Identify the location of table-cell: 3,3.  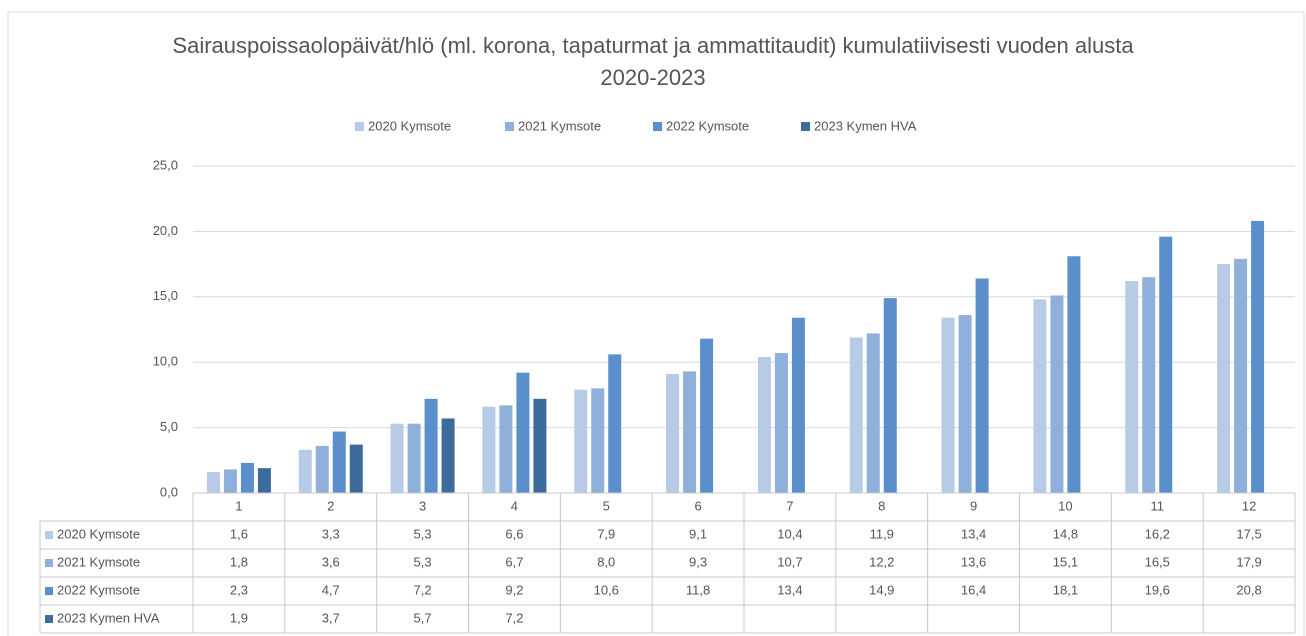
(331, 533).